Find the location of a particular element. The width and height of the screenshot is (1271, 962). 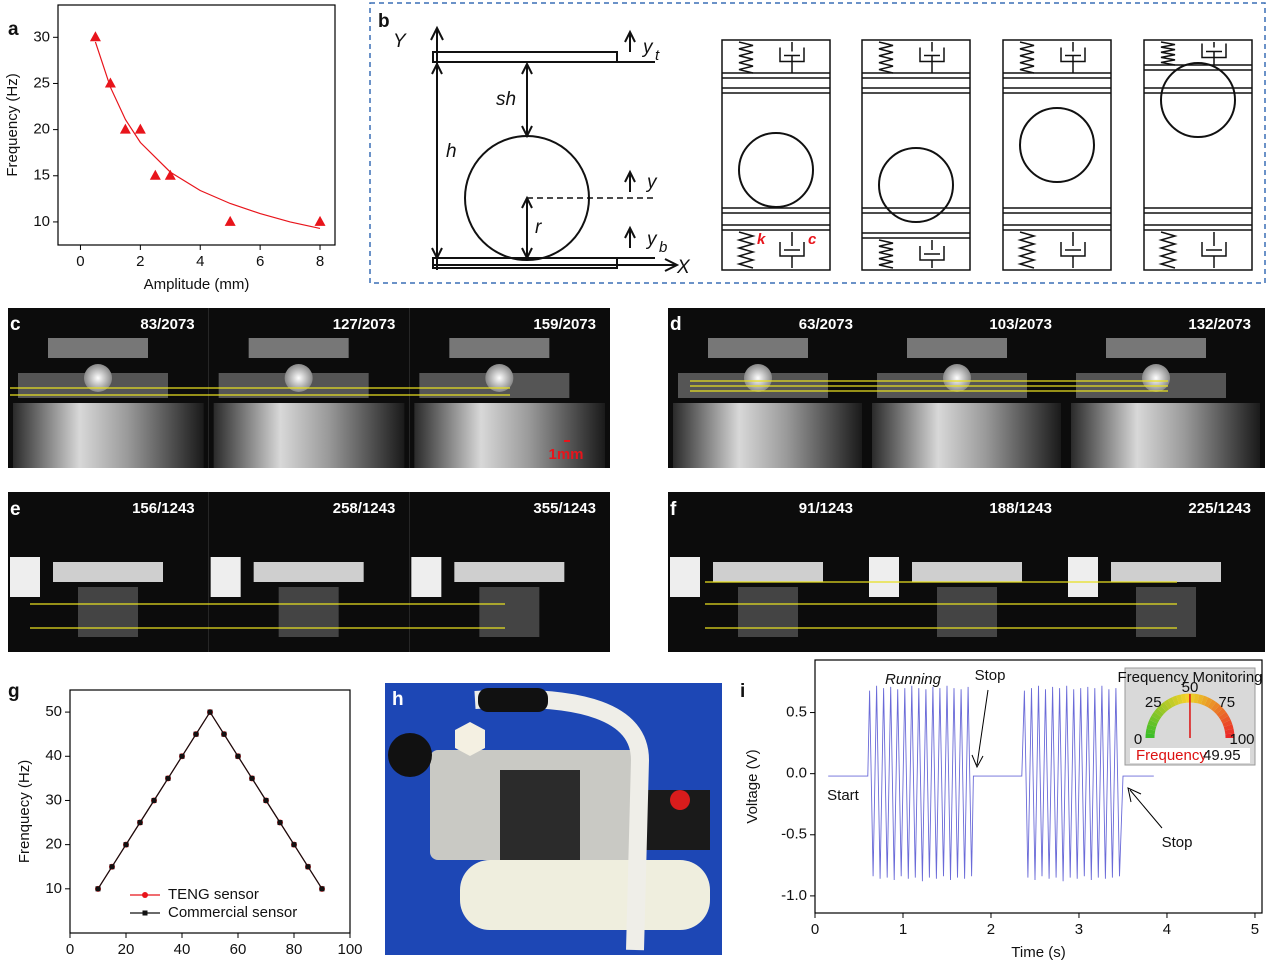

gauge-tick-label: 100 is located at coordinates (1241, 739).